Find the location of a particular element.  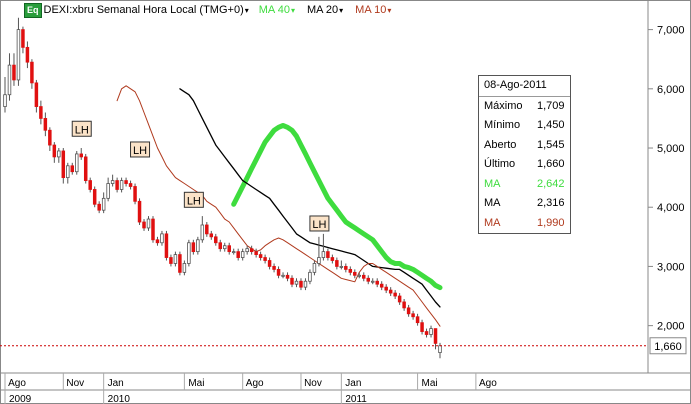

info-row: MA 2,642 is located at coordinates (524, 185).